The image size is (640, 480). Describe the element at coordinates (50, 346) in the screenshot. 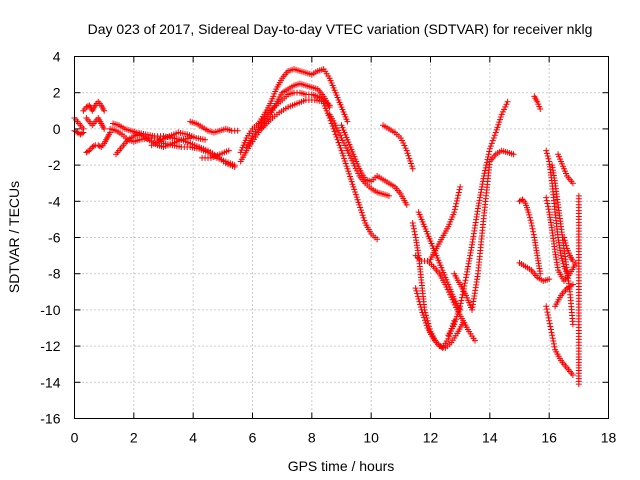

I see `y-tick-label: -12` at that location.